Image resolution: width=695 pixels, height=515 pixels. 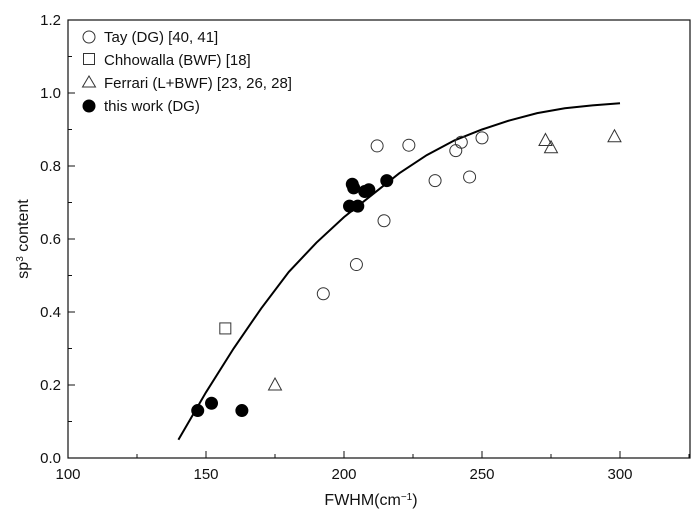 I want to click on x-tick-label: 150, so click(x=205, y=474).